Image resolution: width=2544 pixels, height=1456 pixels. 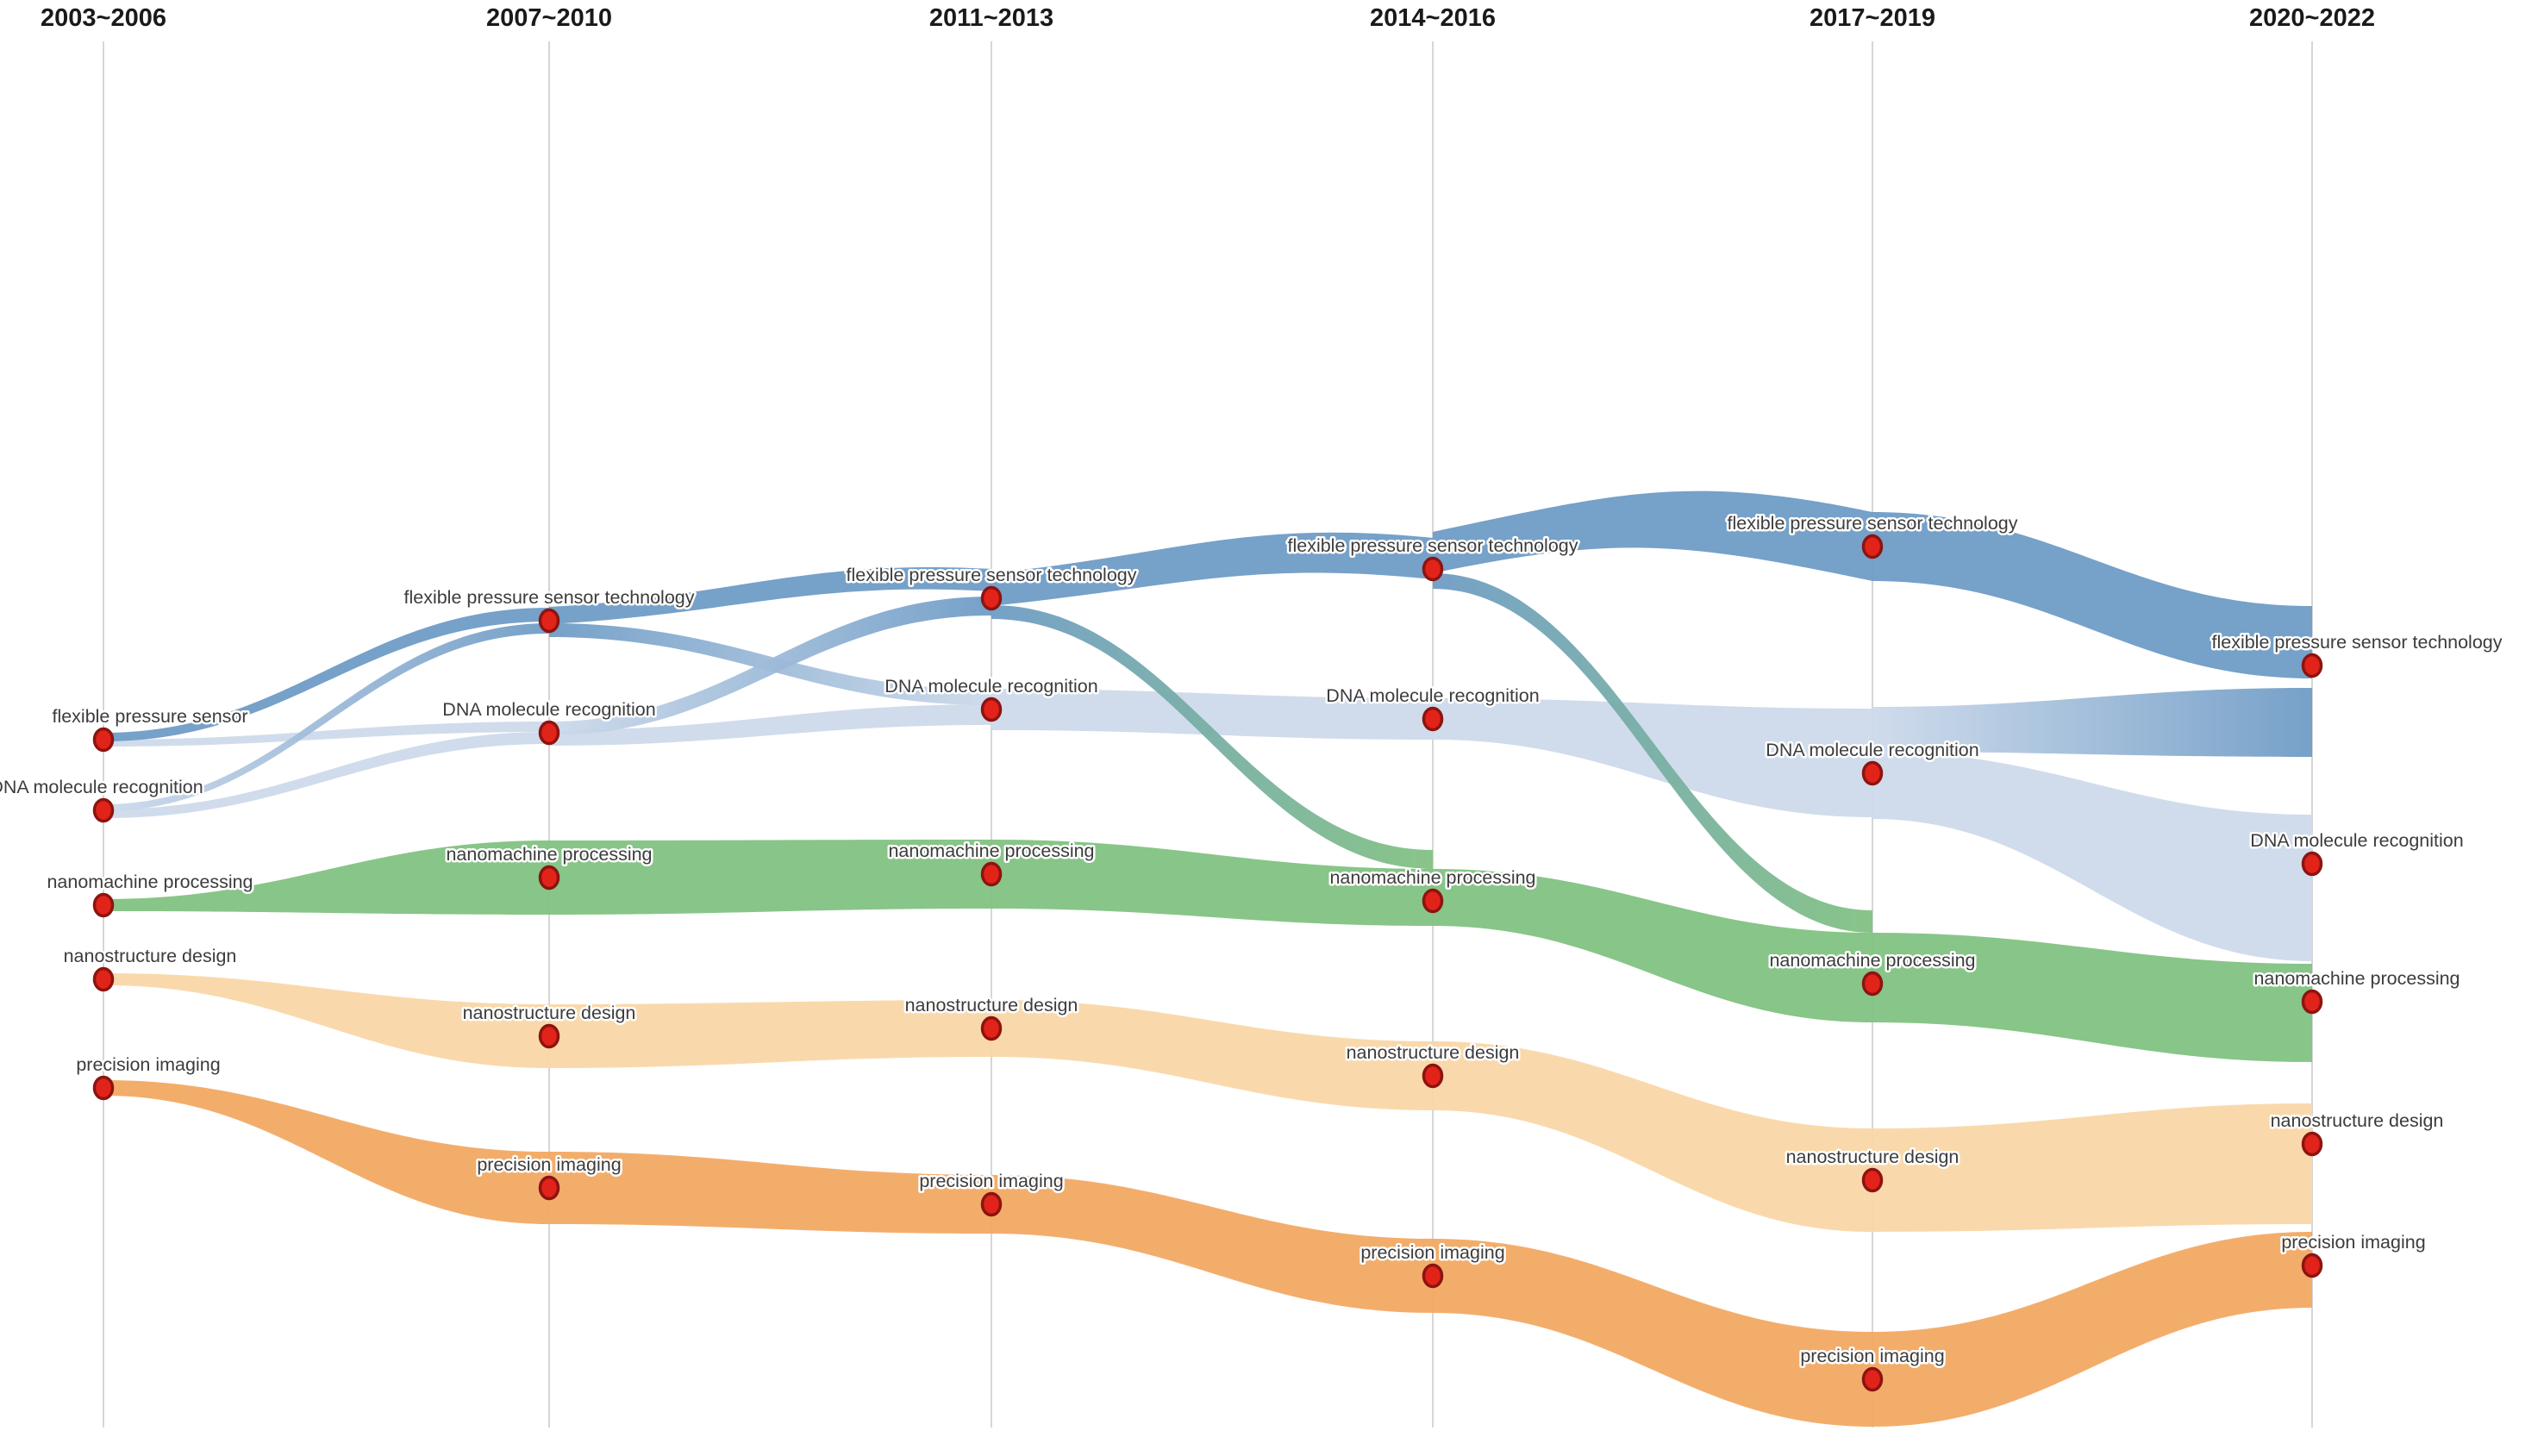 I want to click on period-header: 2020~2022, so click(x=2312, y=18).